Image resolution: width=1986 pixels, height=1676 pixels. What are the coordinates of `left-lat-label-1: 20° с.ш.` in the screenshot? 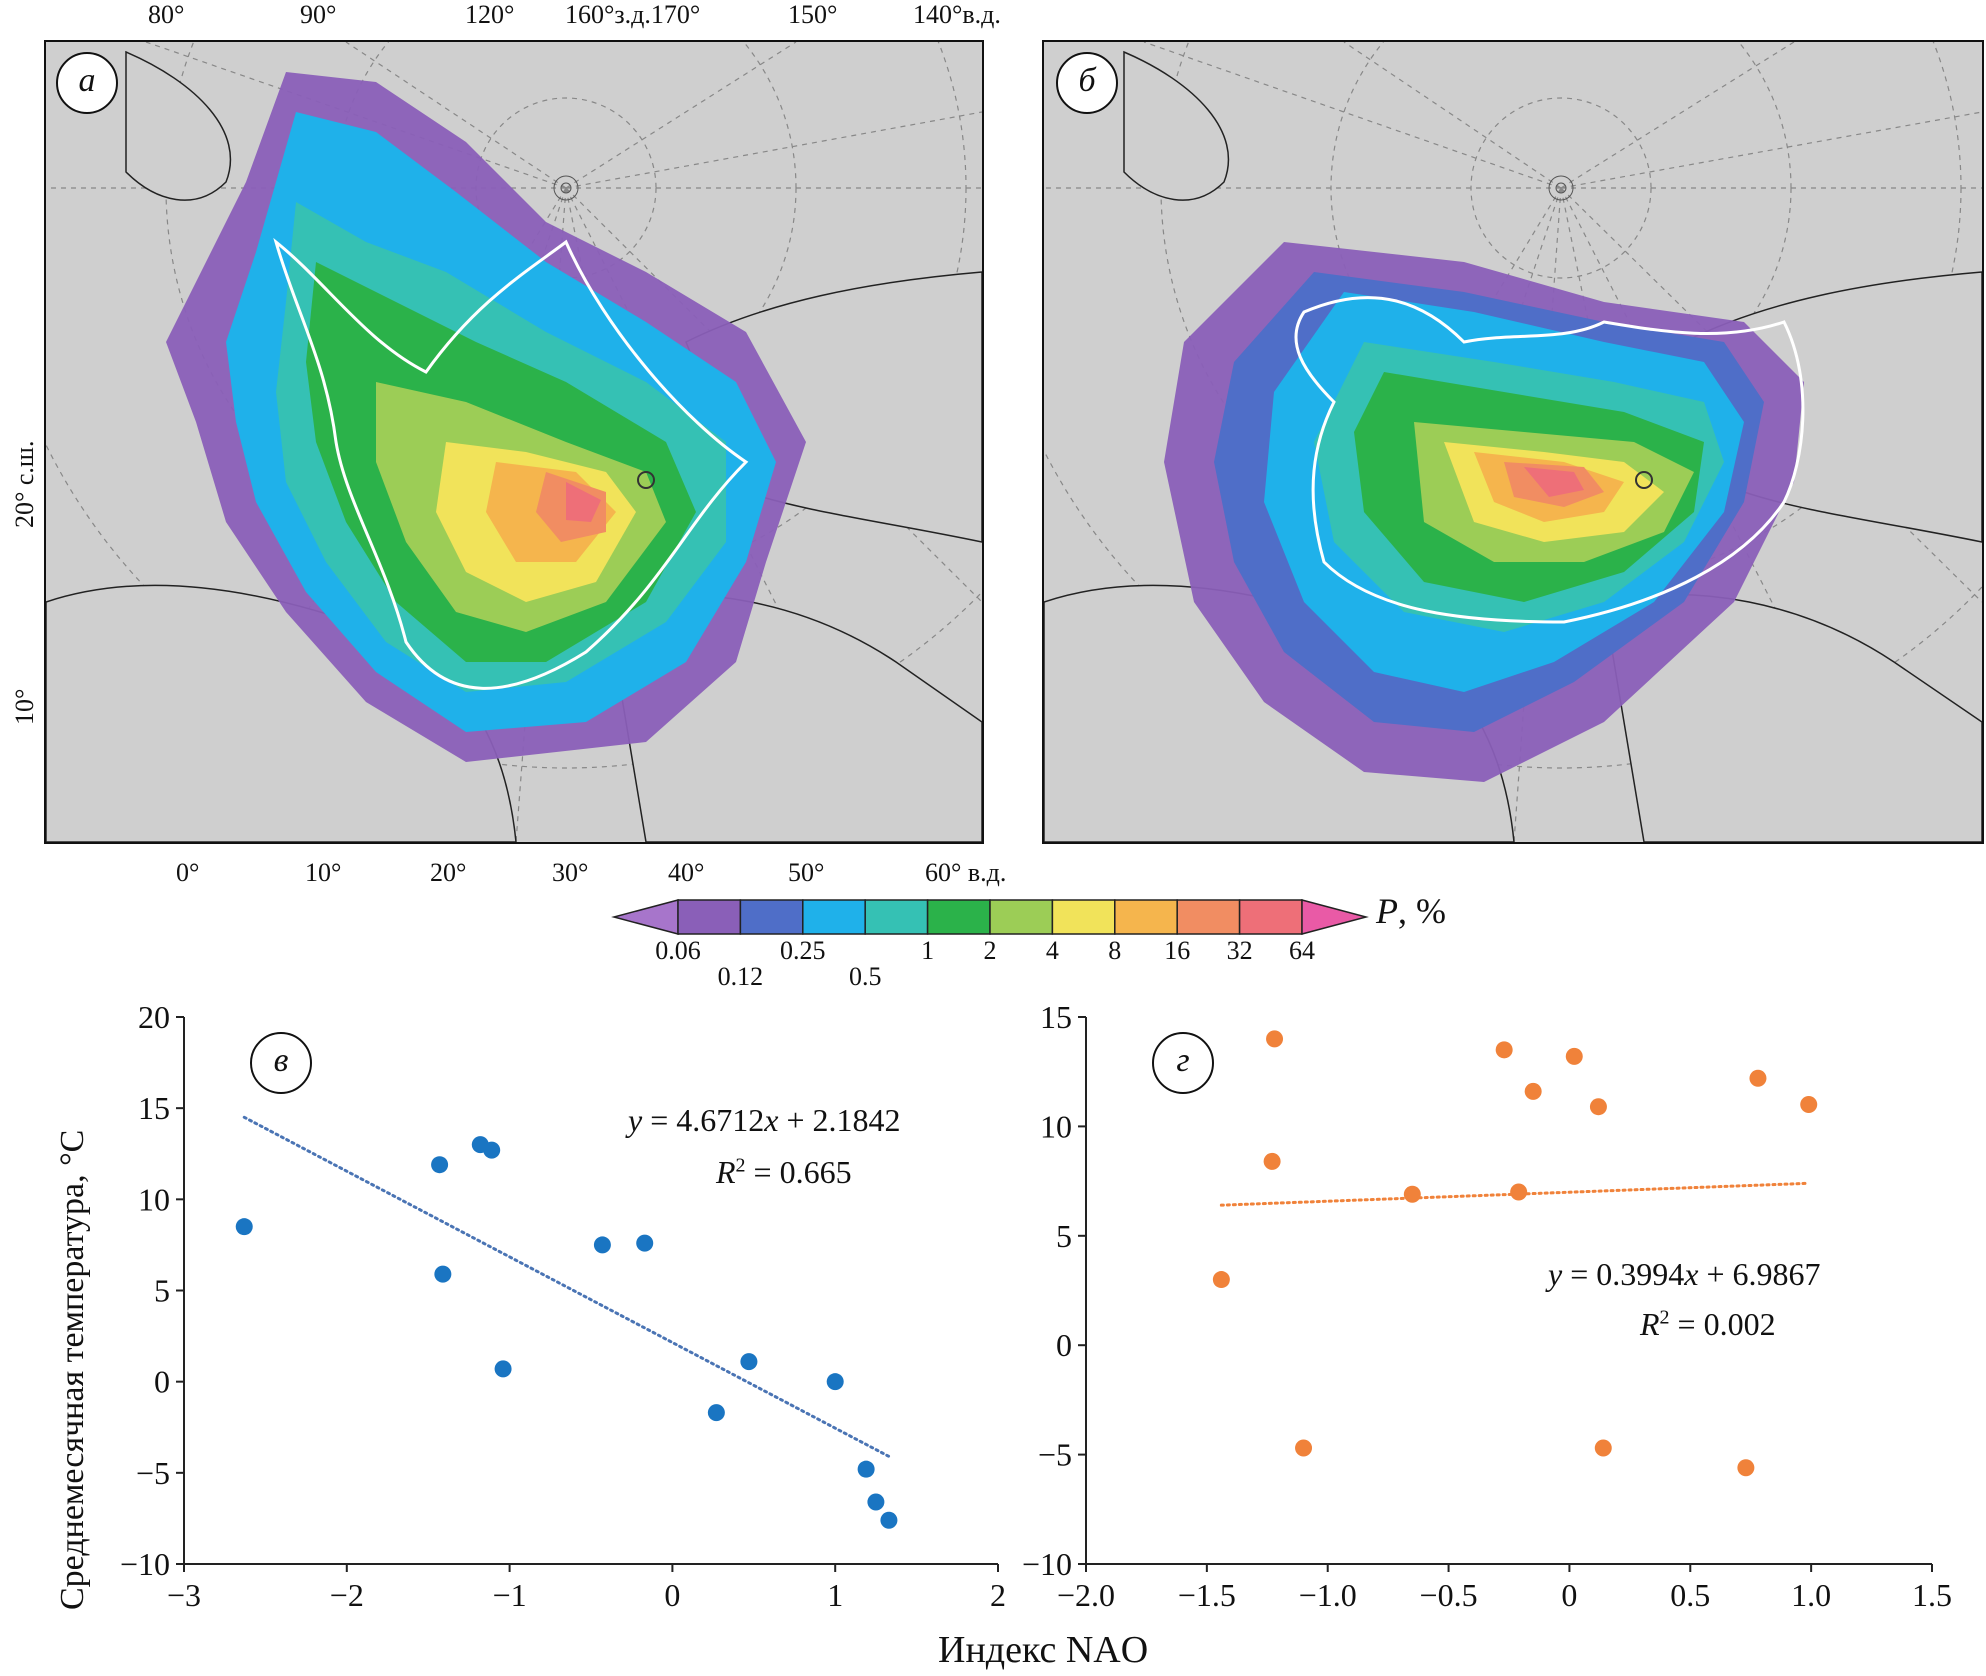 It's located at (24, 484).